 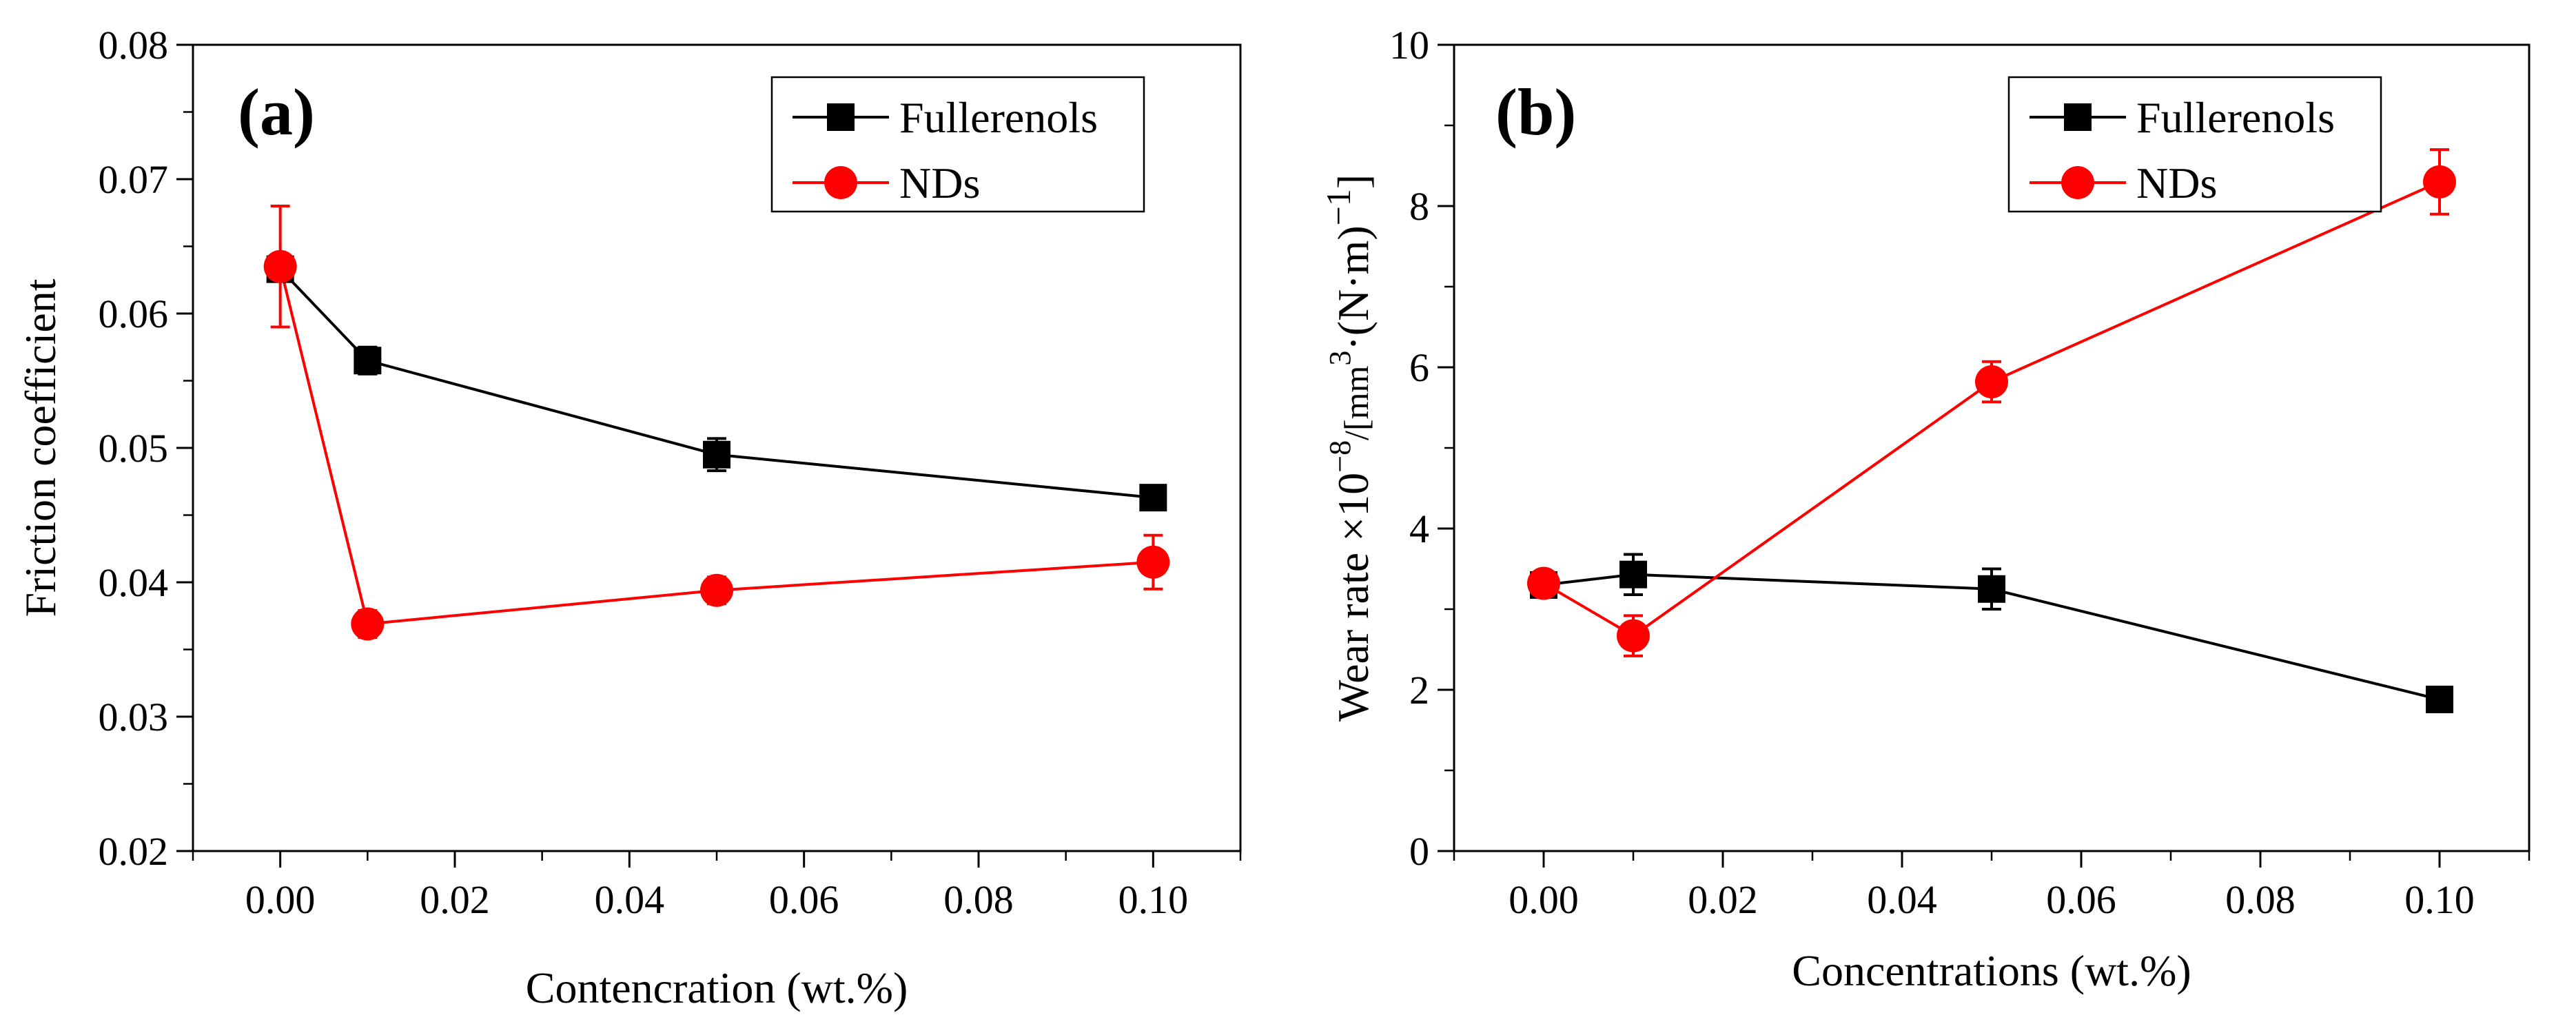 What do you see at coordinates (1409, 45) in the screenshot?
I see `y-tick-label: 10` at bounding box center [1409, 45].